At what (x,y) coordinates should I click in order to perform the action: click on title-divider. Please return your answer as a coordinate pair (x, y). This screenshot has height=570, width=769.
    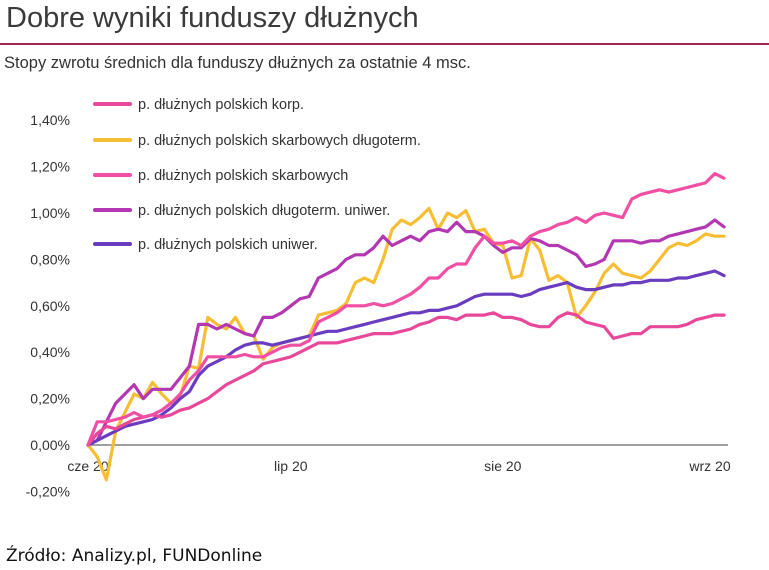
    Looking at the image, I should click on (384, 44).